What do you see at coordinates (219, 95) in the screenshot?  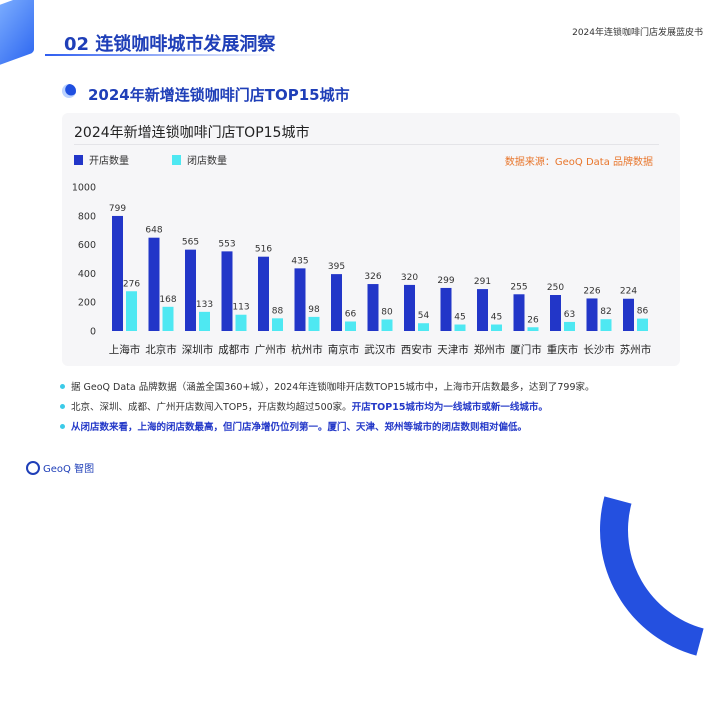 I see `slide-subtitle: 2024年新增连锁咖啡门店TOP15城市` at bounding box center [219, 95].